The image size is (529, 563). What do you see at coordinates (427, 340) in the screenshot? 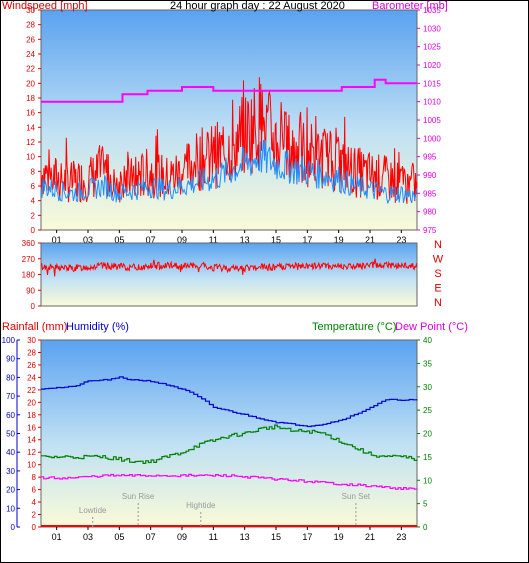
I see `temp-y-tick-label: 40` at bounding box center [427, 340].